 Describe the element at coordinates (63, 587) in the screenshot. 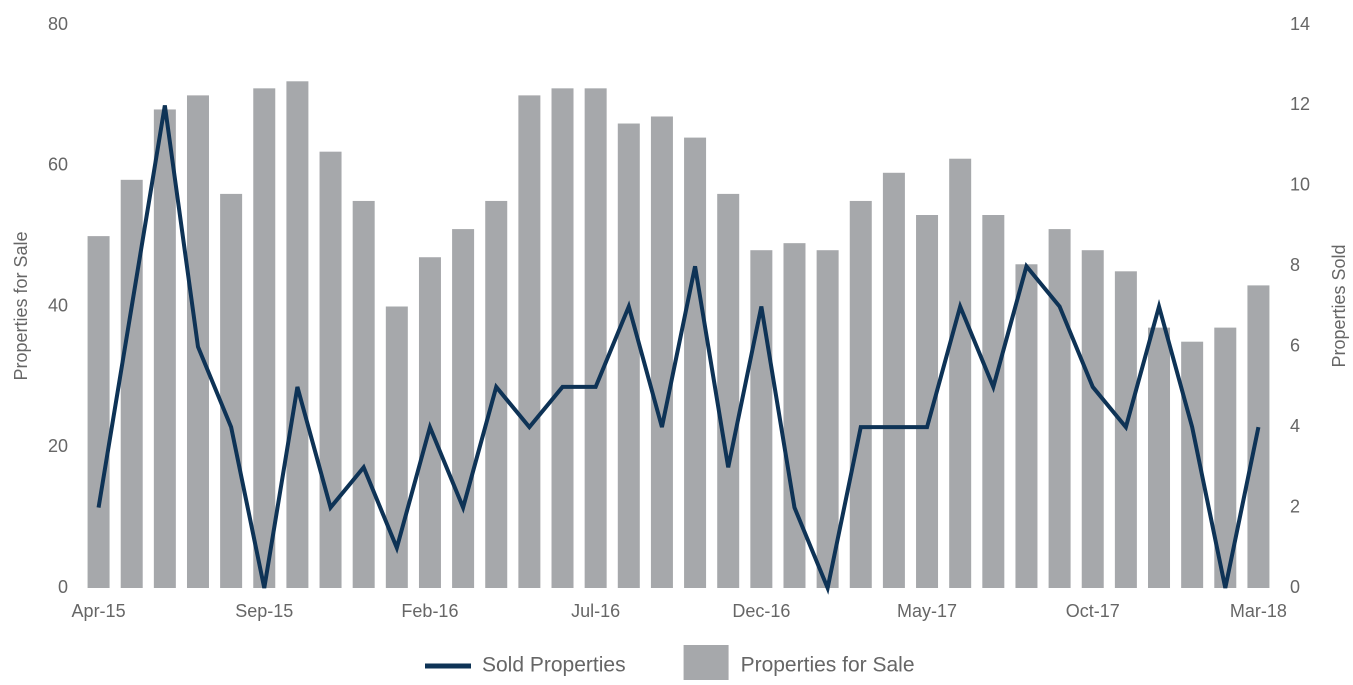

I see `y-tick-label: 0` at that location.